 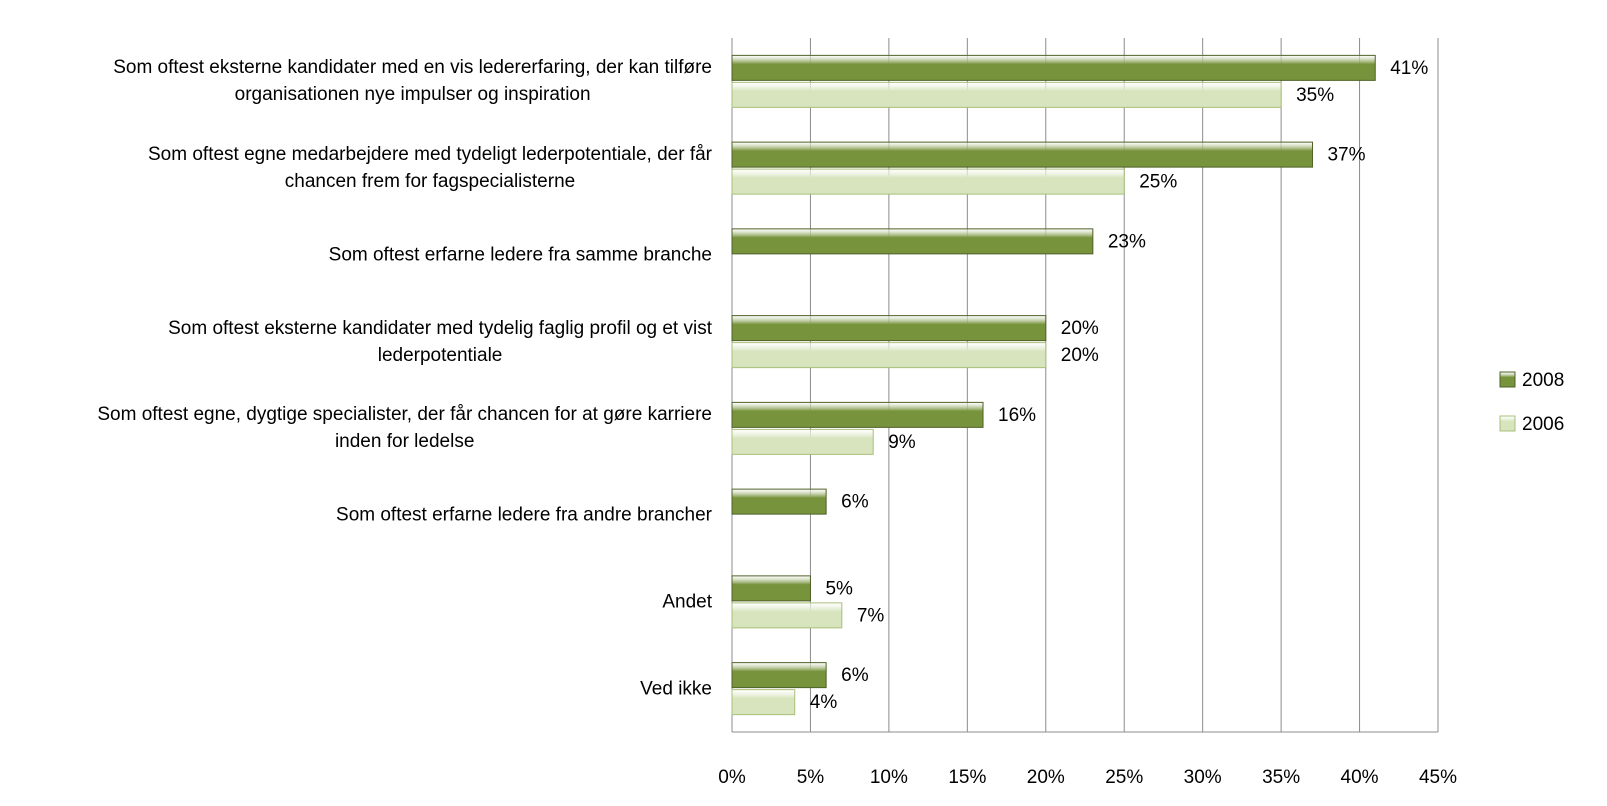 What do you see at coordinates (811, 777) in the screenshot?
I see `x-tick-label: 5%` at bounding box center [811, 777].